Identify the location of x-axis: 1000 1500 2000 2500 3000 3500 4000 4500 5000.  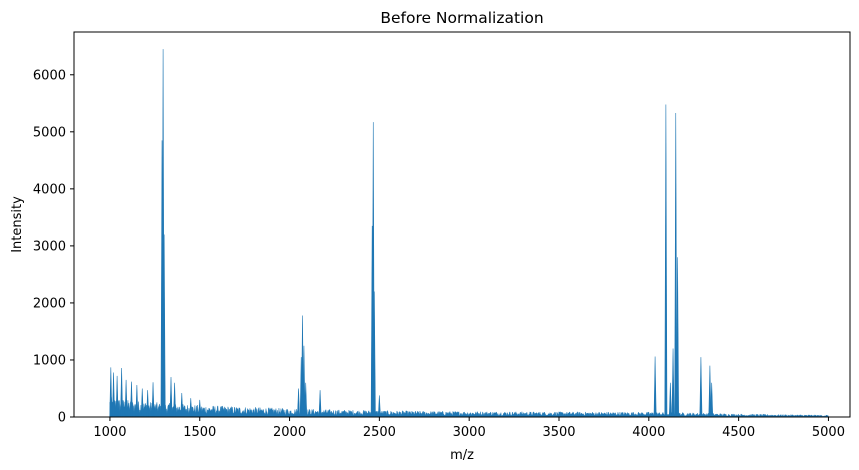
(469, 428).